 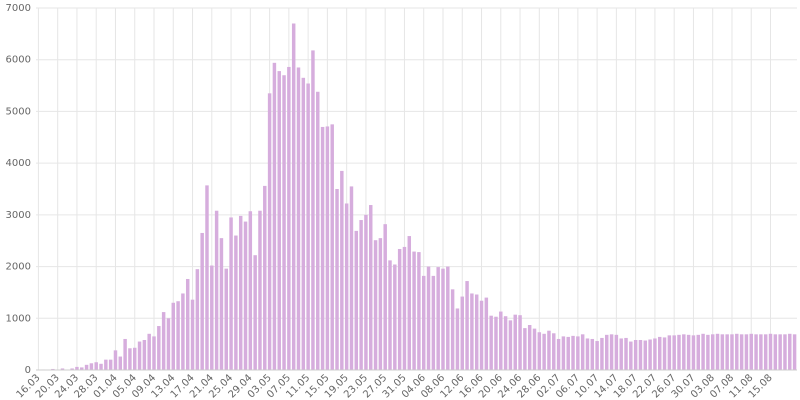 What do you see at coordinates (18, 111) in the screenshot?
I see `y-tick-label: 5000` at bounding box center [18, 111].